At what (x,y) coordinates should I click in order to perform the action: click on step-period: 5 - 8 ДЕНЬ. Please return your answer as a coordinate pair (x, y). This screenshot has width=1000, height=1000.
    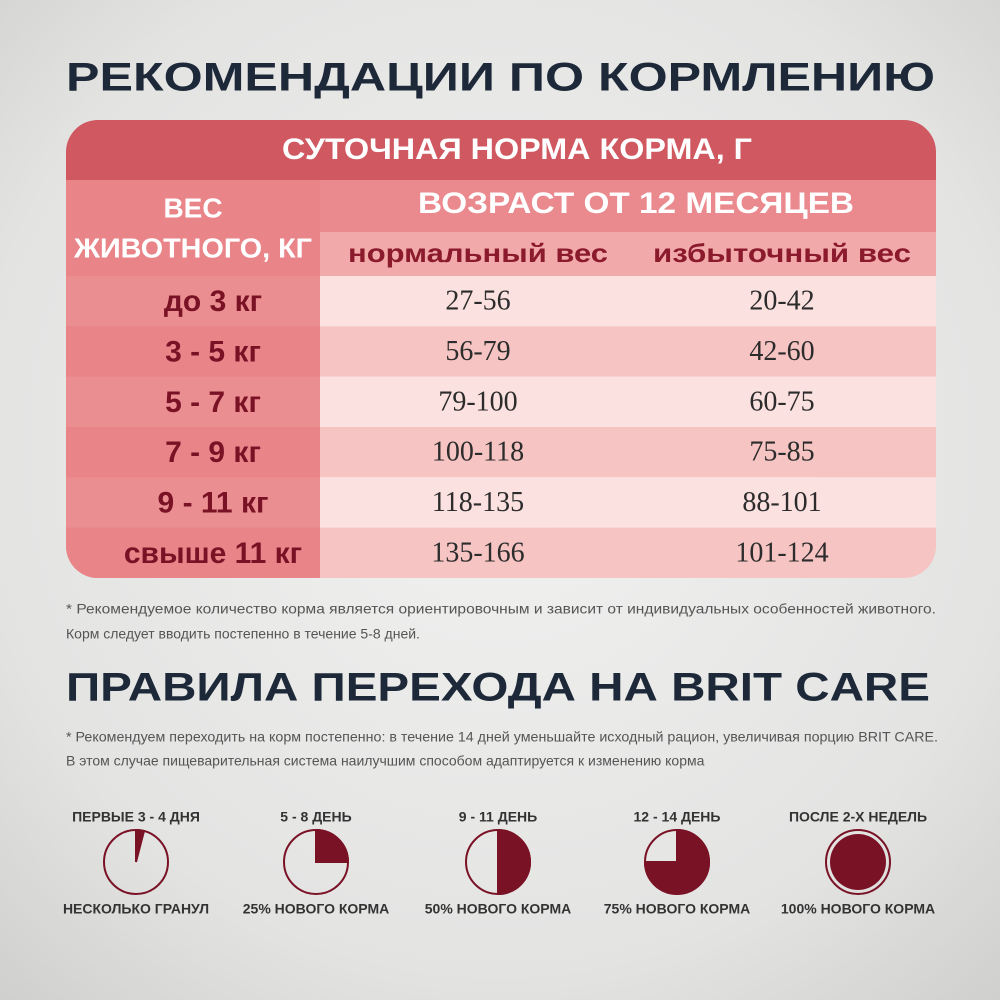
    Looking at the image, I should click on (315, 817).